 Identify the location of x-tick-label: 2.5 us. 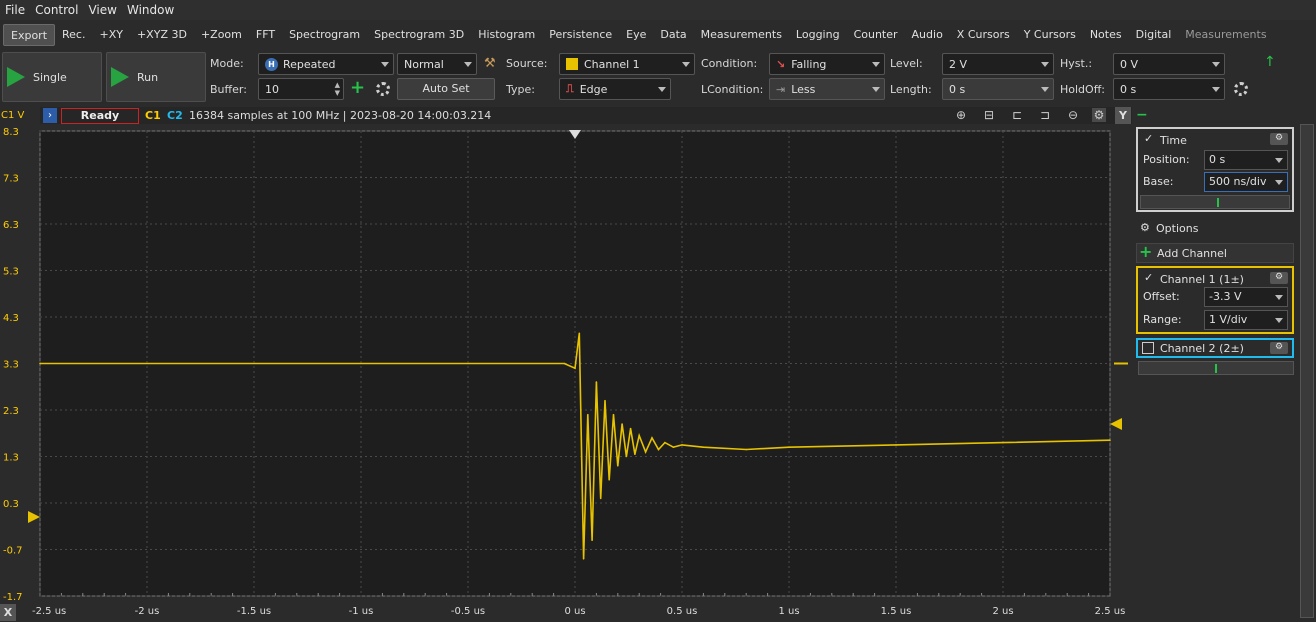
(1110, 611).